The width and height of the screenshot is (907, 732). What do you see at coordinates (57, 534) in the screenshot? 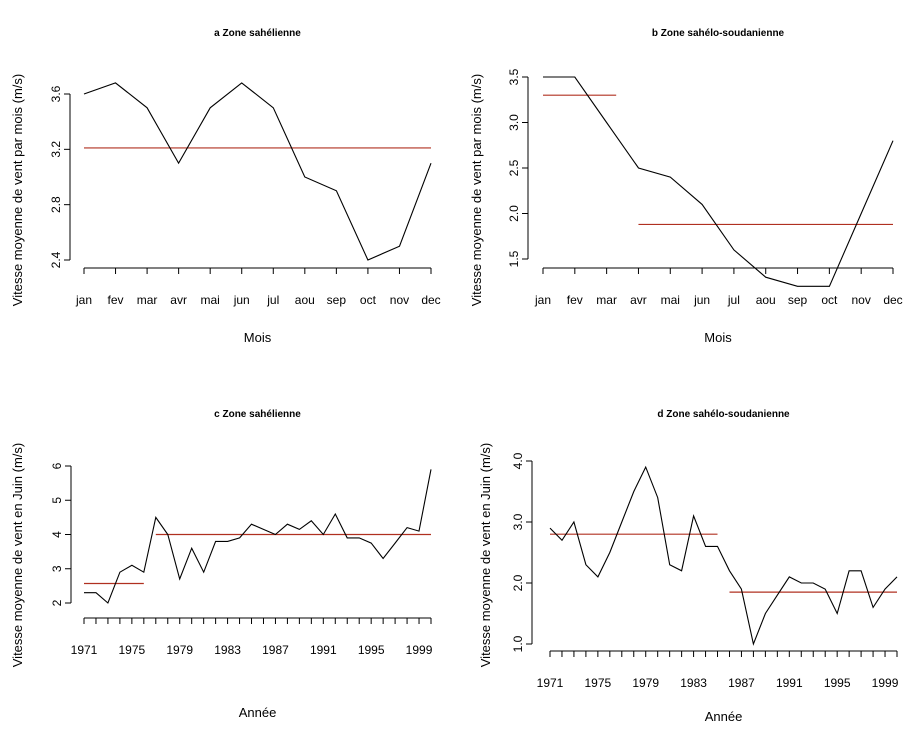
I see `y-tick-label: 4` at bounding box center [57, 534].